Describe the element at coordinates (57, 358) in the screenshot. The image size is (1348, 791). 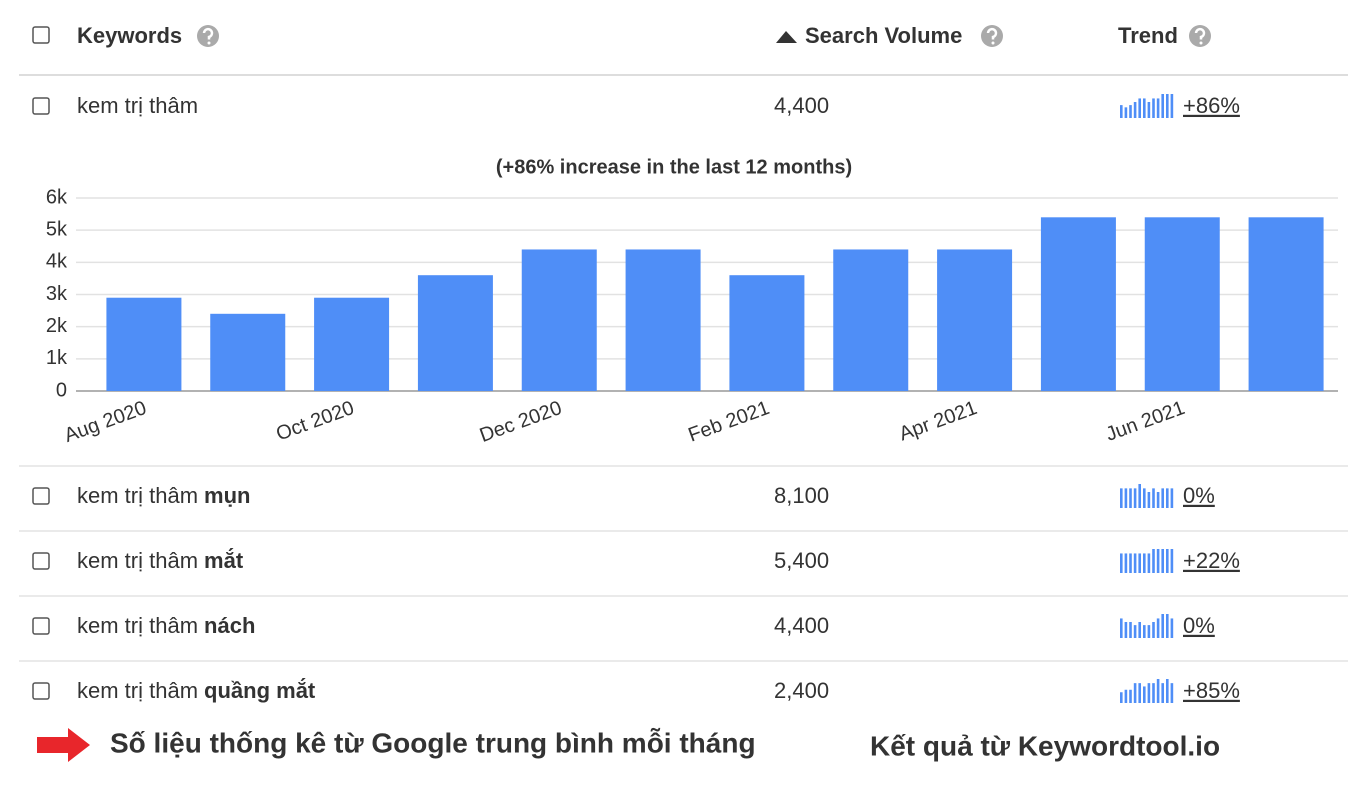
I see `y-tick-label: 1k` at that location.